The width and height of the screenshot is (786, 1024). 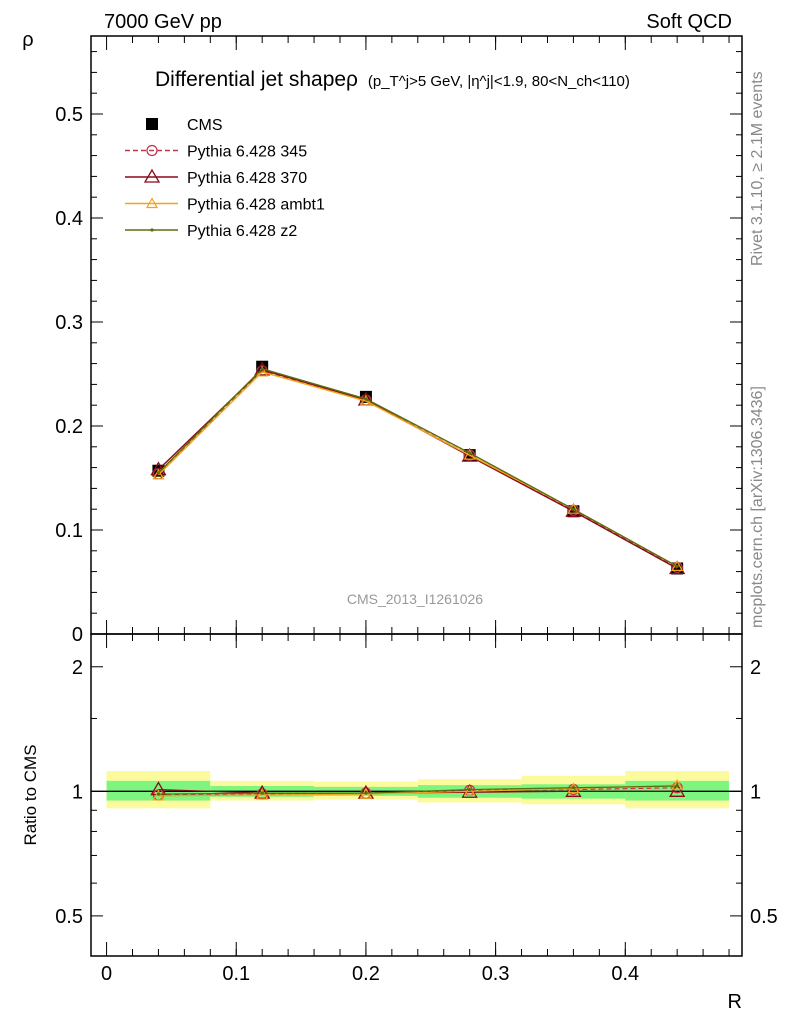 I want to click on y-tick-label: 0.3, so click(x=69, y=323).